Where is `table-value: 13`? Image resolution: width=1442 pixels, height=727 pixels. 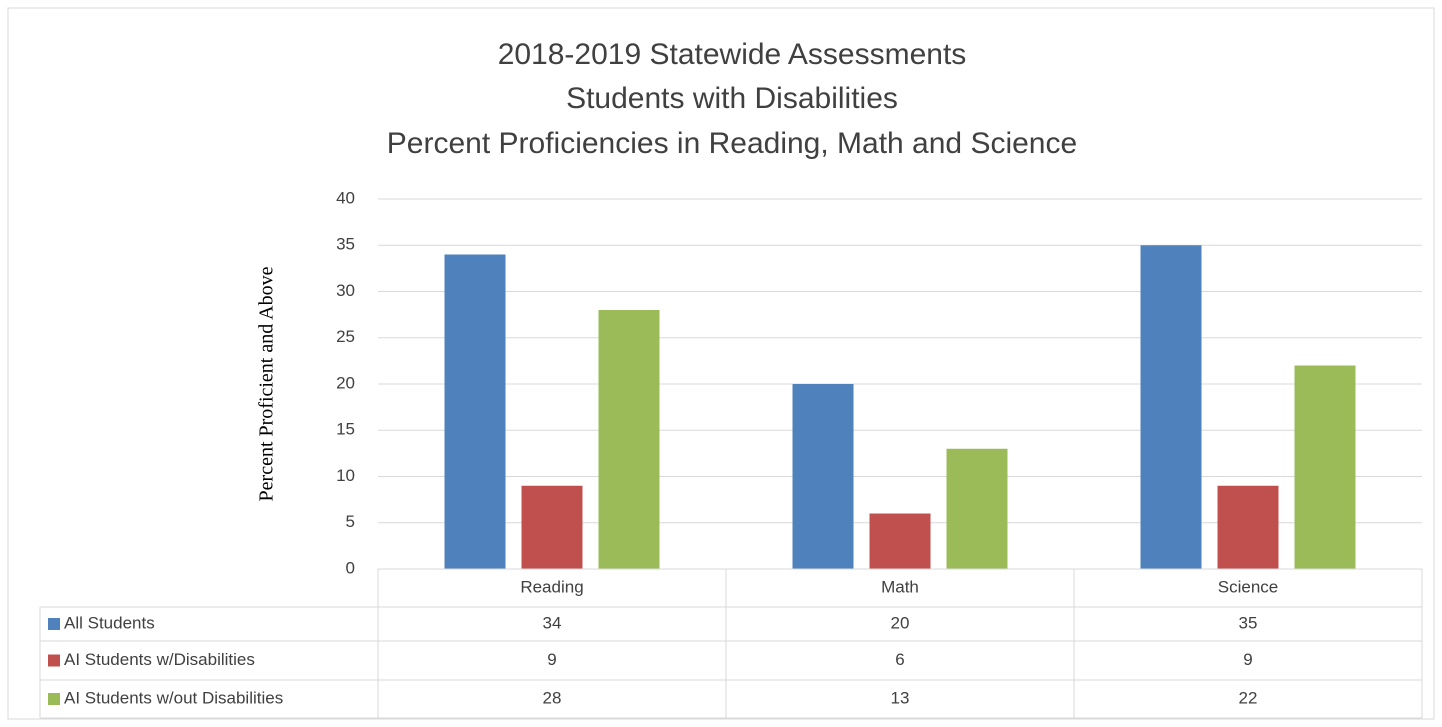 table-value: 13 is located at coordinates (900, 697).